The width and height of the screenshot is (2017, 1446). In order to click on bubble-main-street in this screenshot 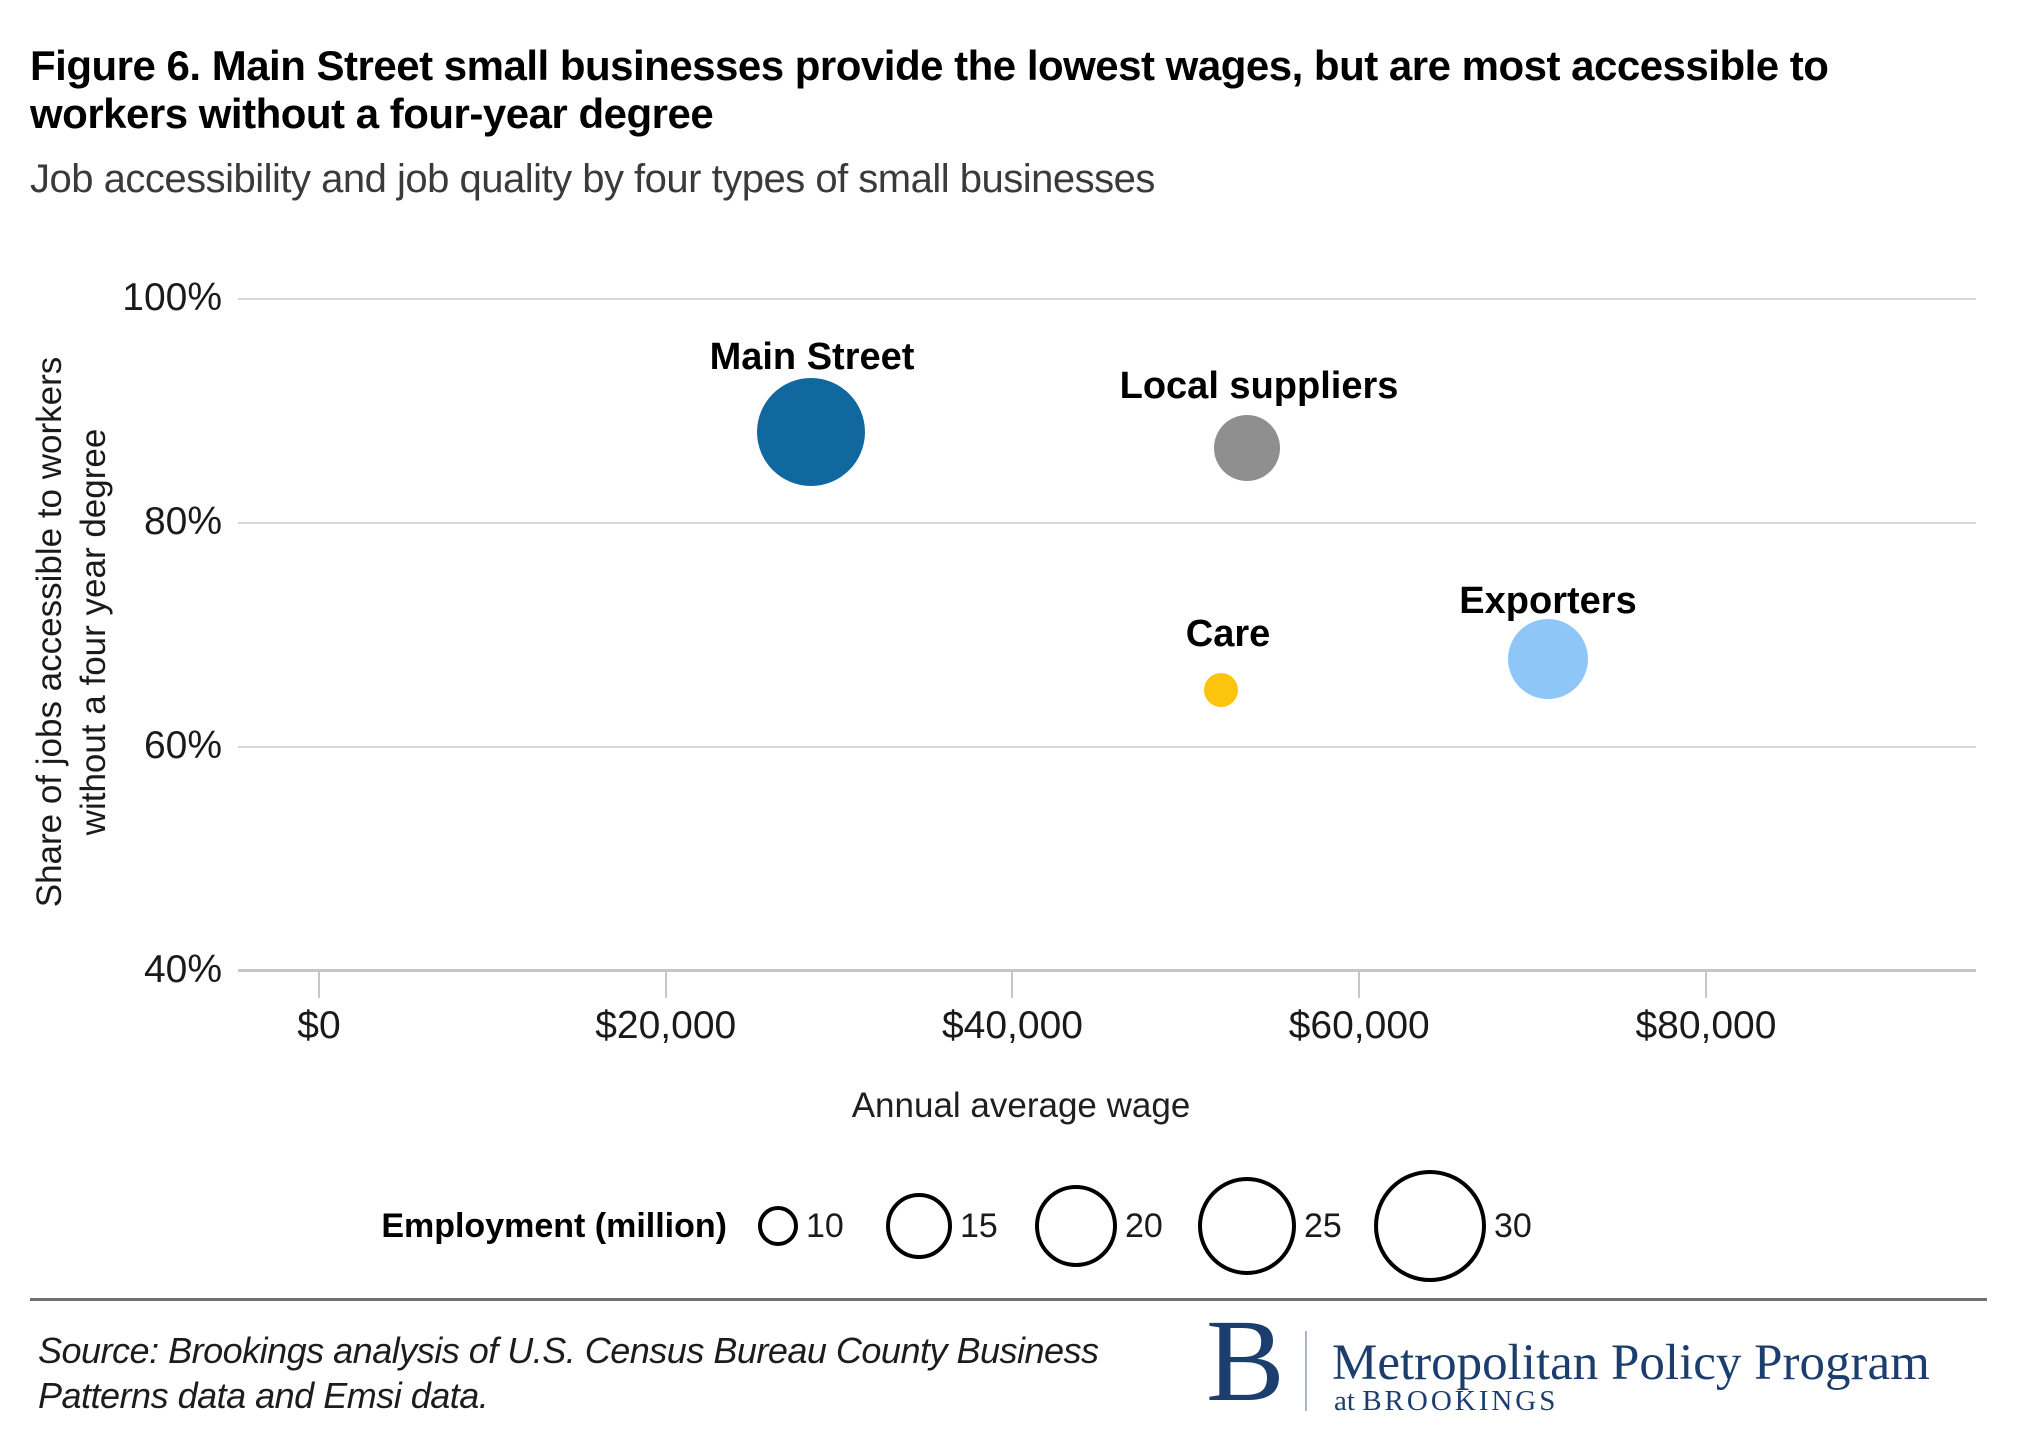, I will do `click(811, 432)`.